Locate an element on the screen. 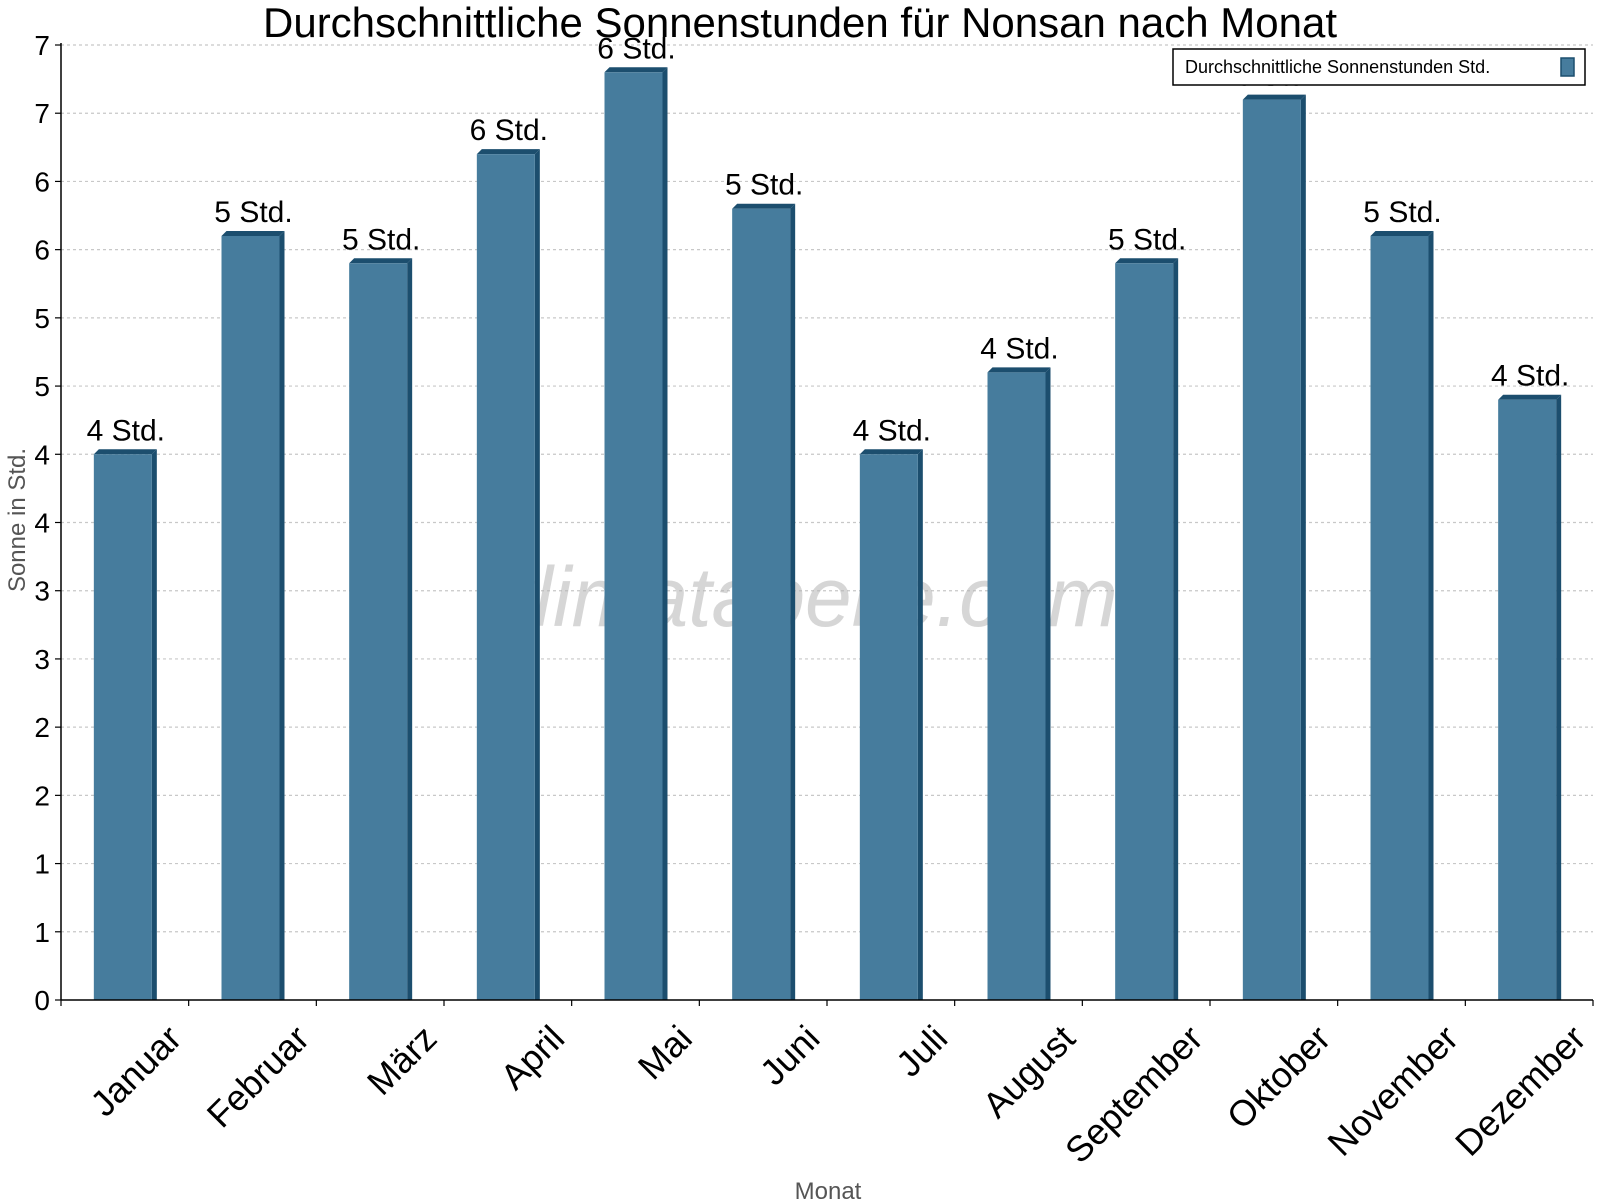 The image size is (1600, 1200). x-category-label: Februar is located at coordinates (258, 1076).